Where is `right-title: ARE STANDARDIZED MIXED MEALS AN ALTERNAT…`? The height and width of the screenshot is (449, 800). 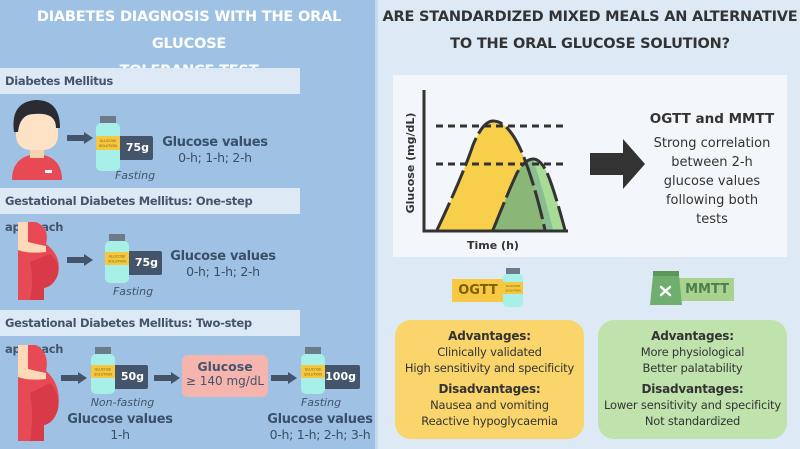
right-title: ARE STANDARDIZED MIXED MEALS AN ALTERNAT… is located at coordinates (590, 30).